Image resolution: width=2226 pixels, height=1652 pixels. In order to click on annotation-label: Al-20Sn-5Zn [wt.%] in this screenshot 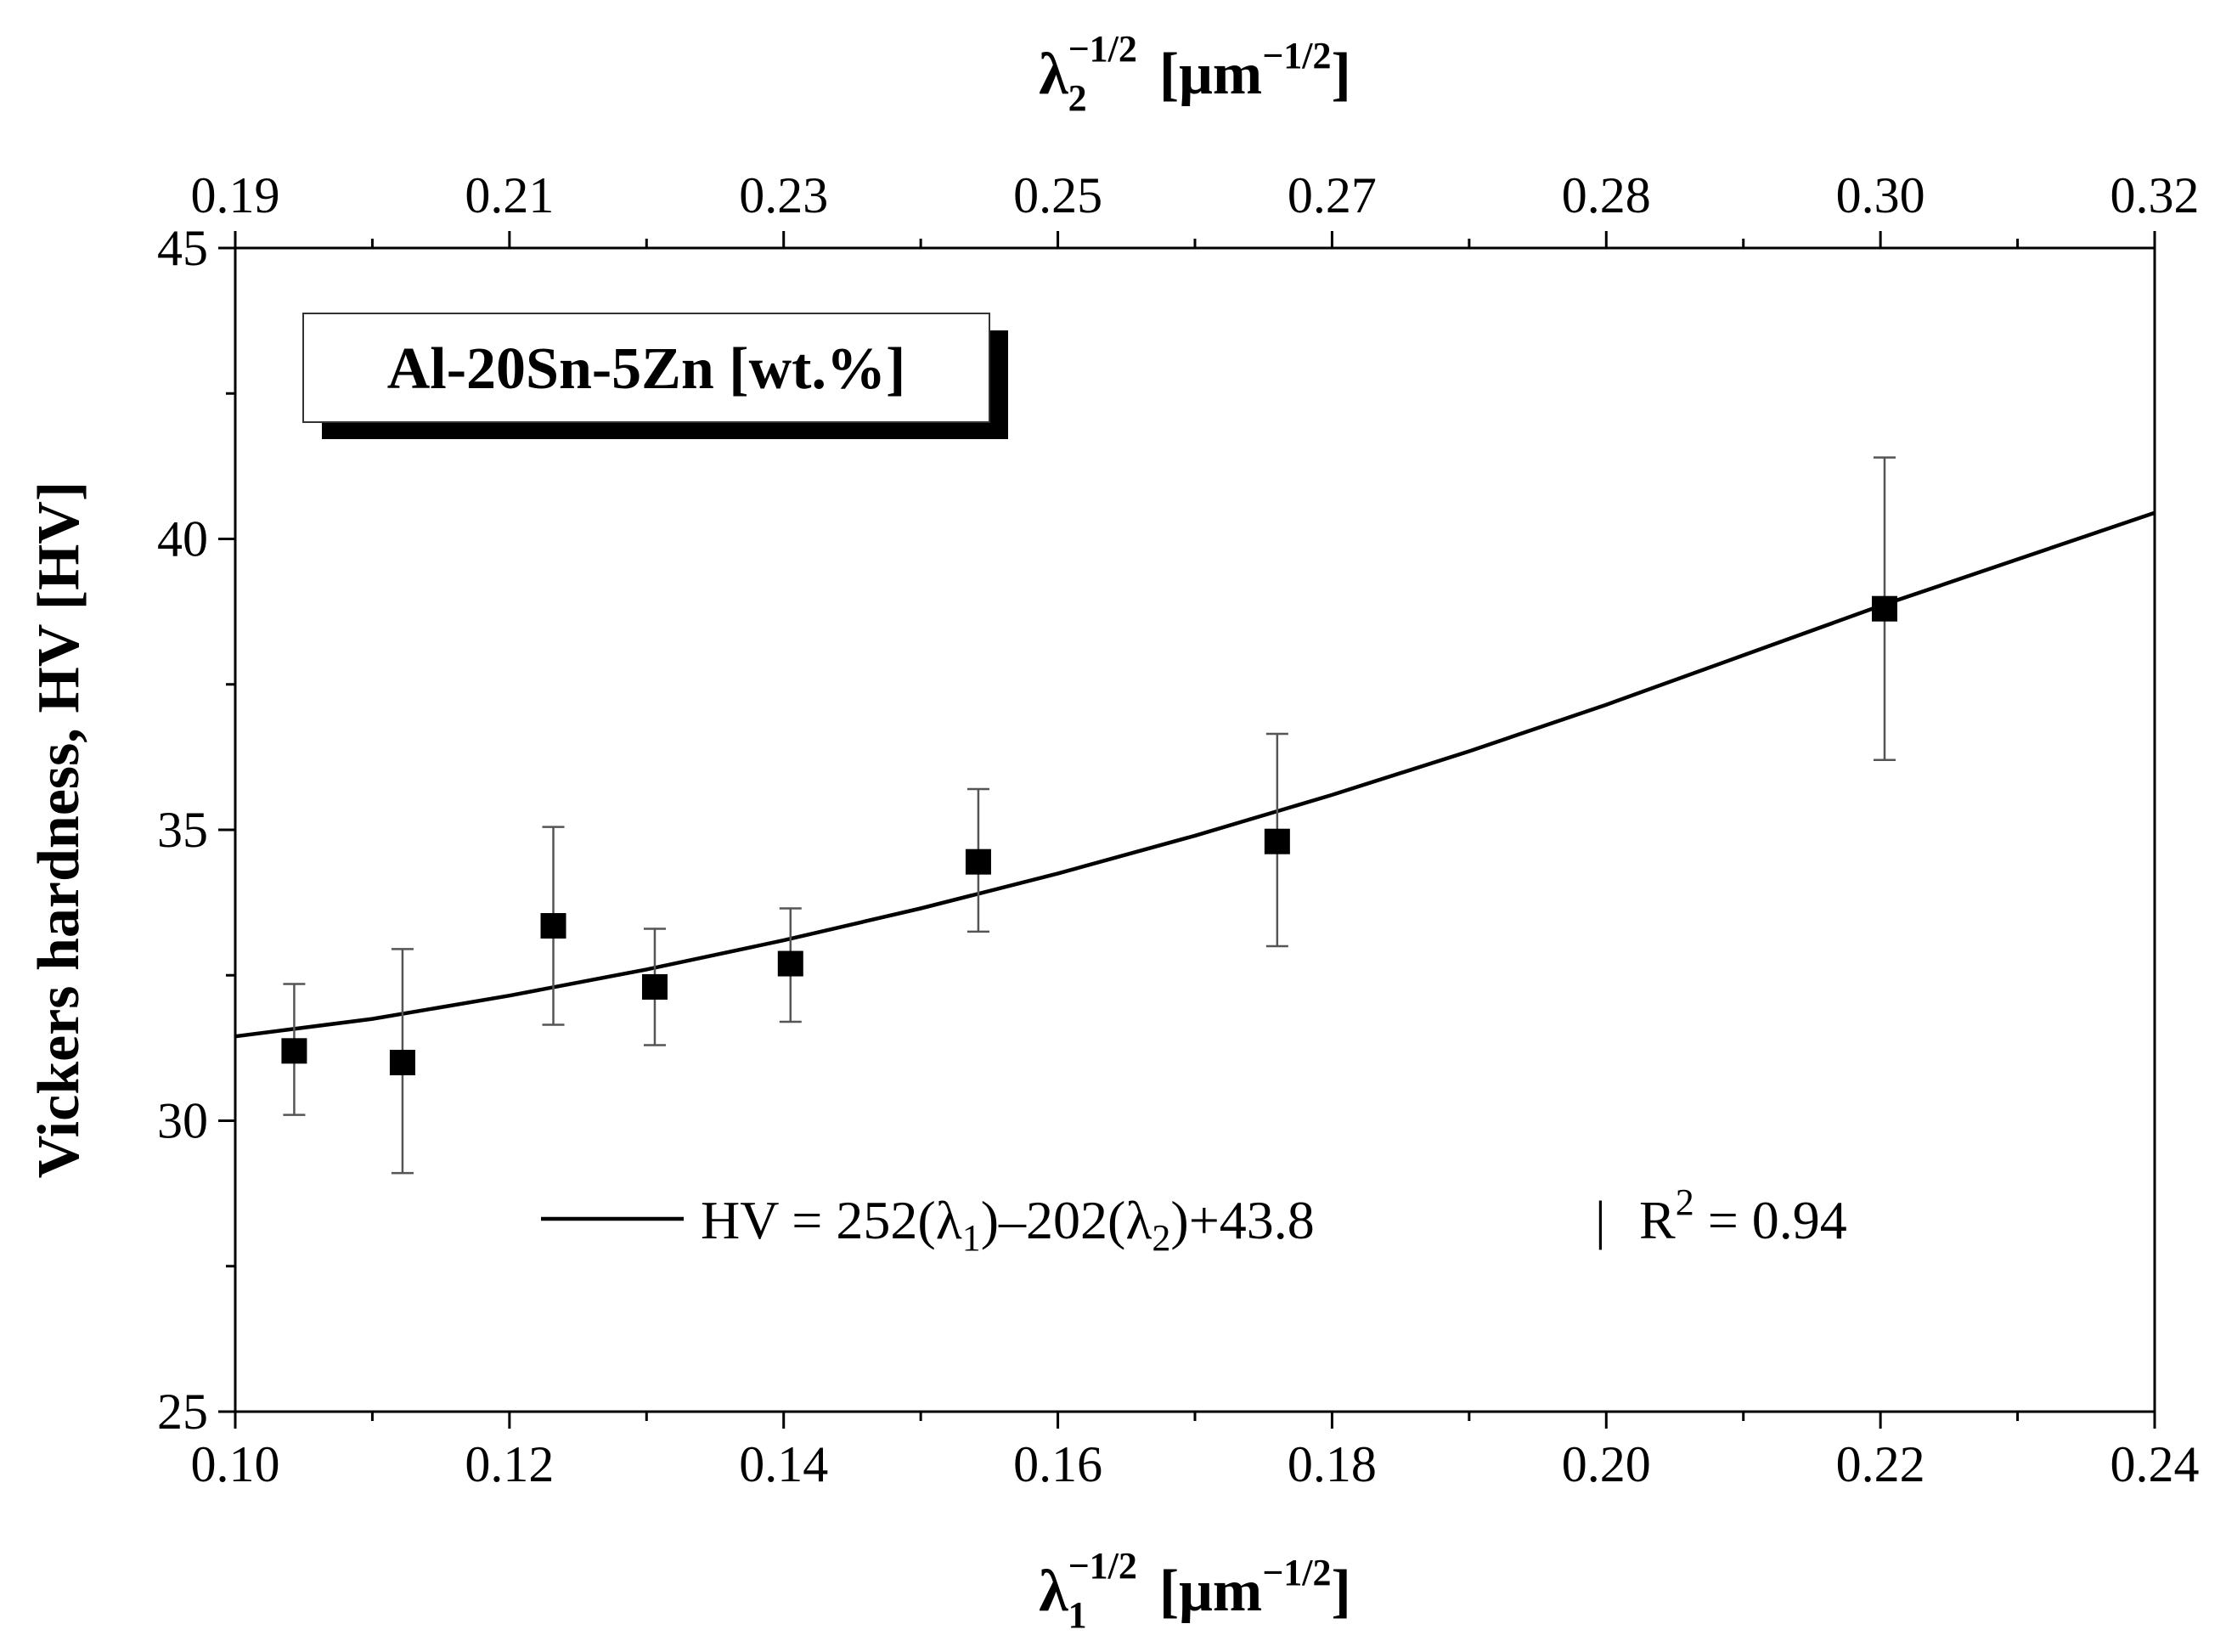, I will do `click(646, 369)`.